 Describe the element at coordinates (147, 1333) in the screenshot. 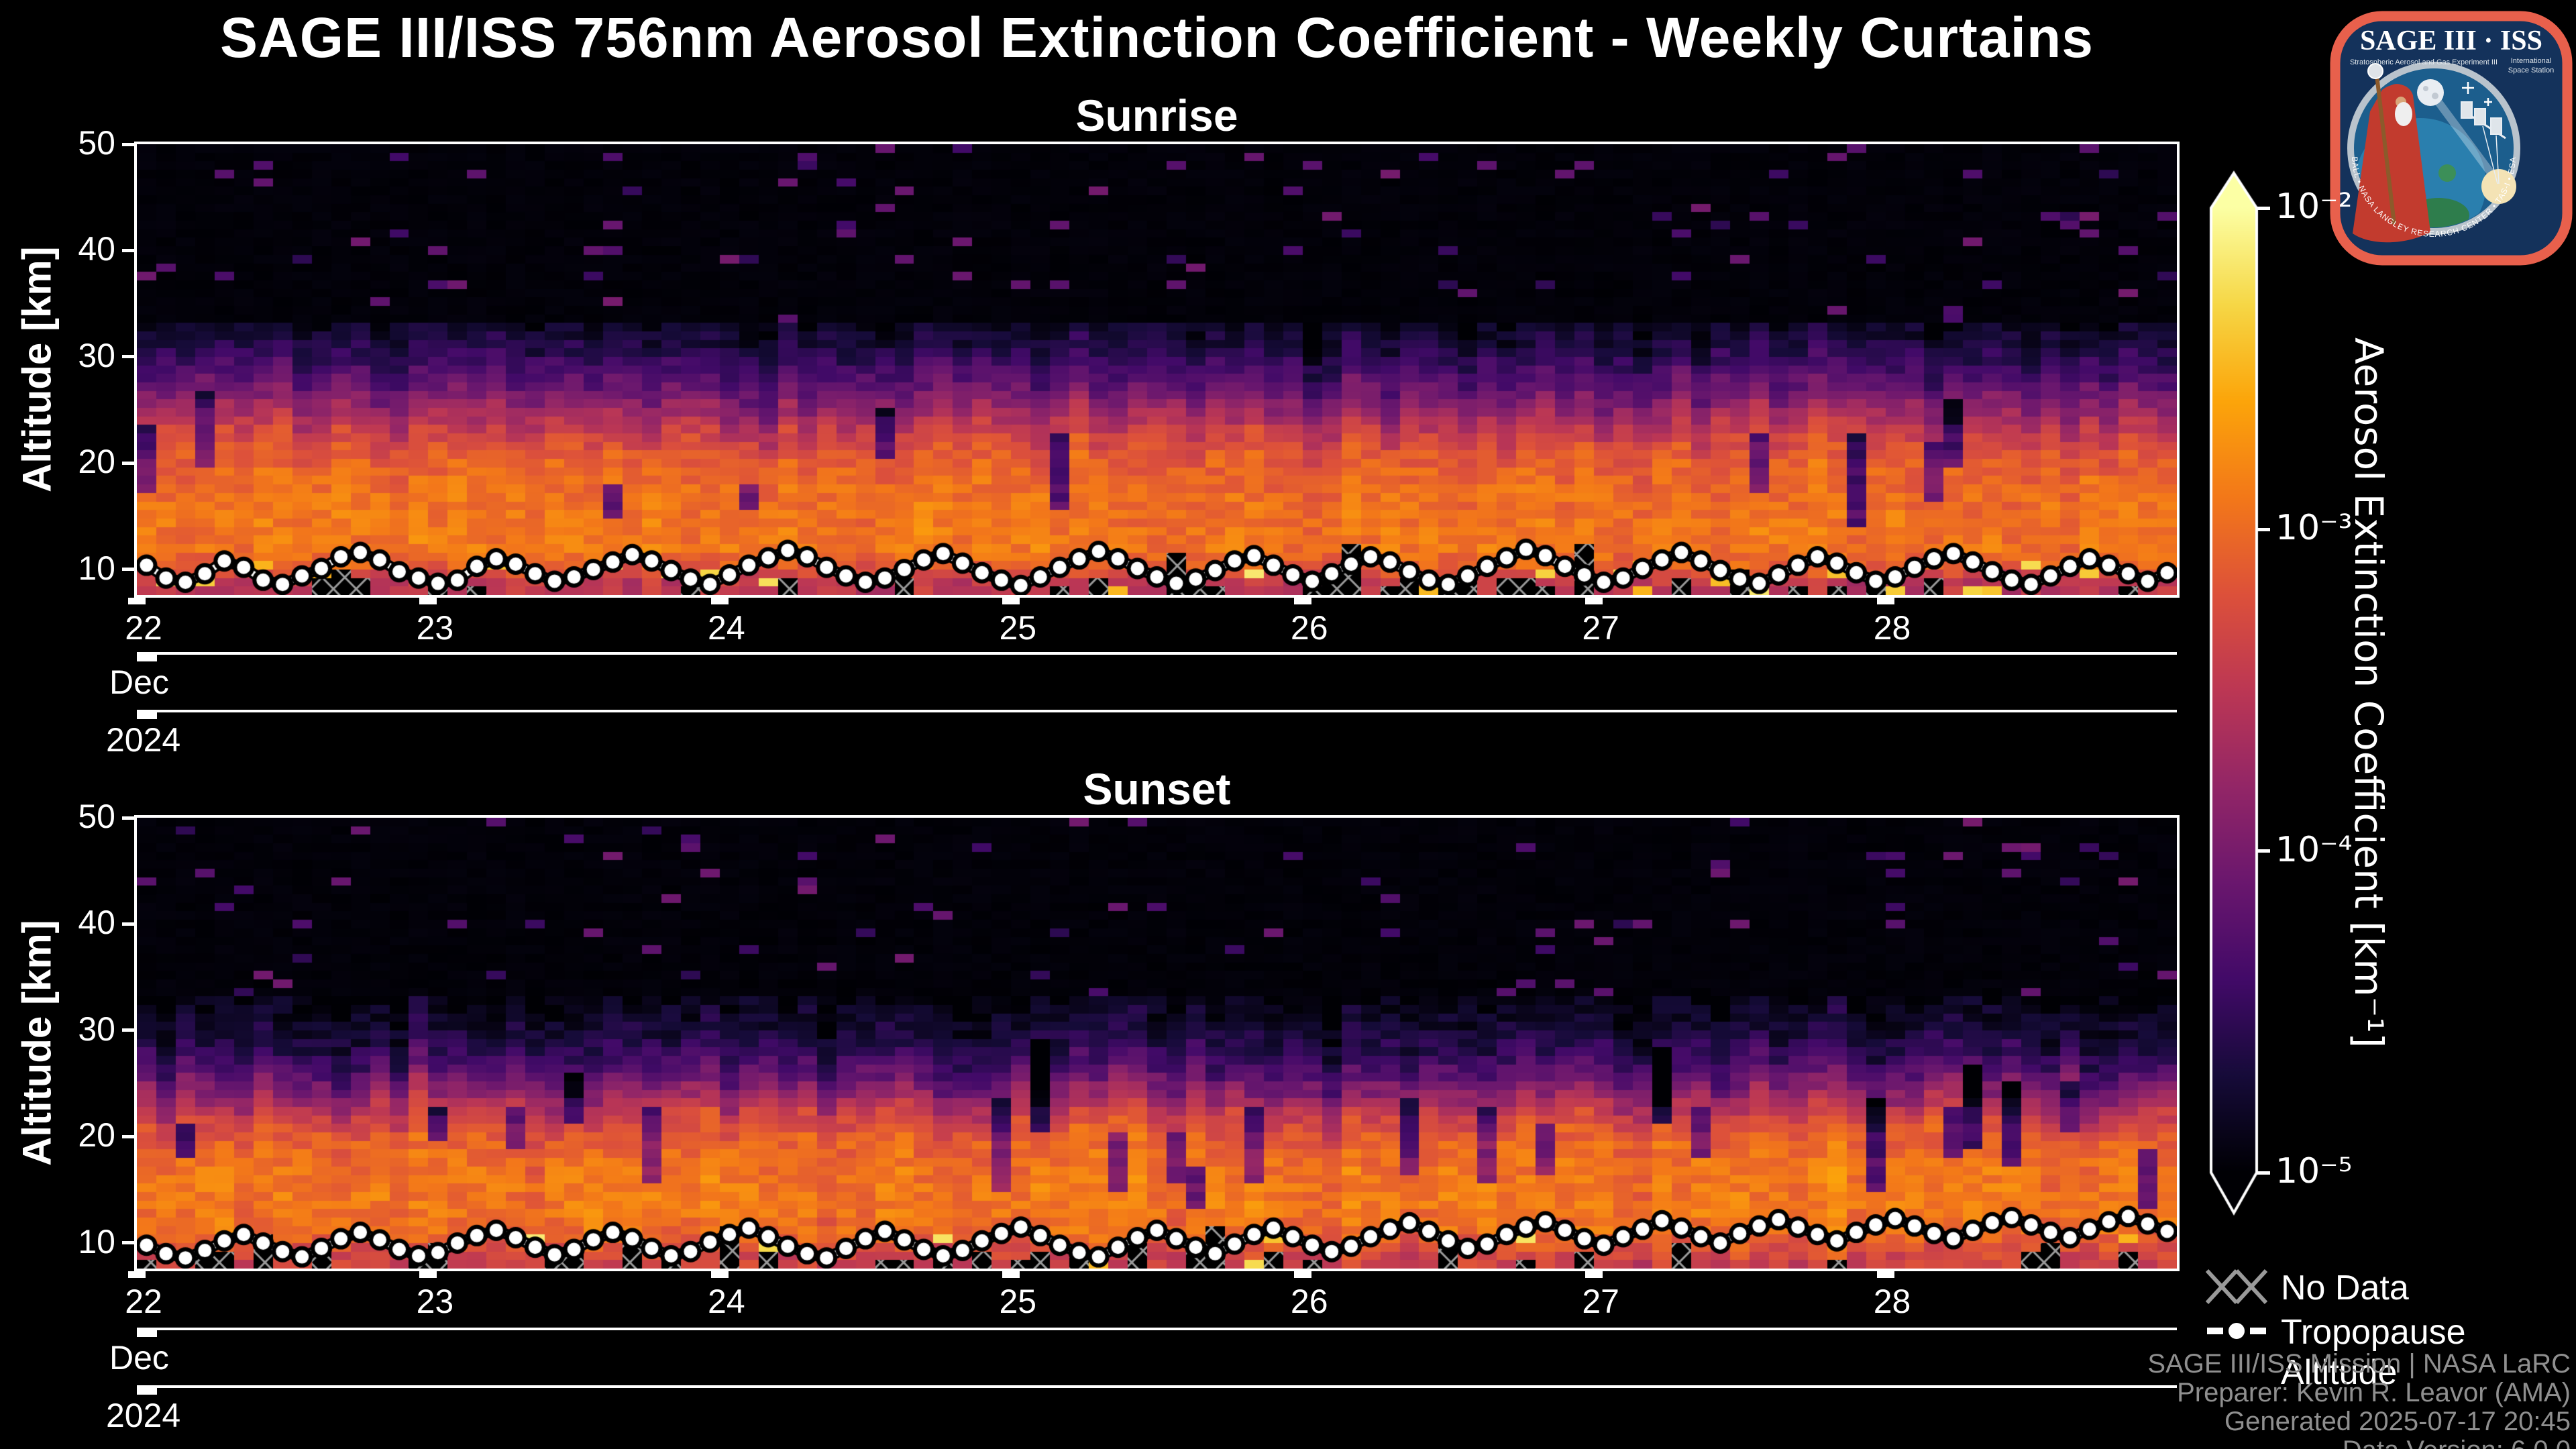

I see `sunset-month-axis-tick` at that location.